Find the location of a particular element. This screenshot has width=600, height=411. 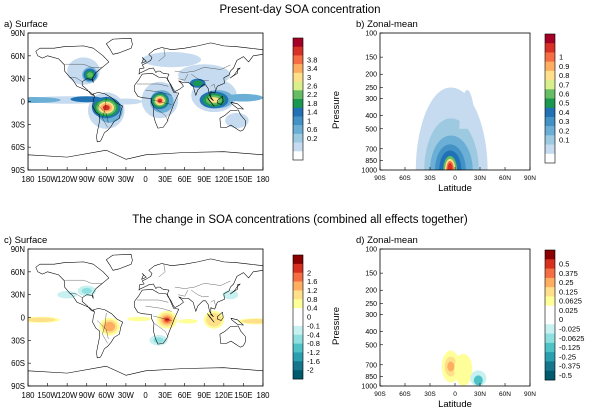

panel-d-plot is located at coordinates (464, 368).